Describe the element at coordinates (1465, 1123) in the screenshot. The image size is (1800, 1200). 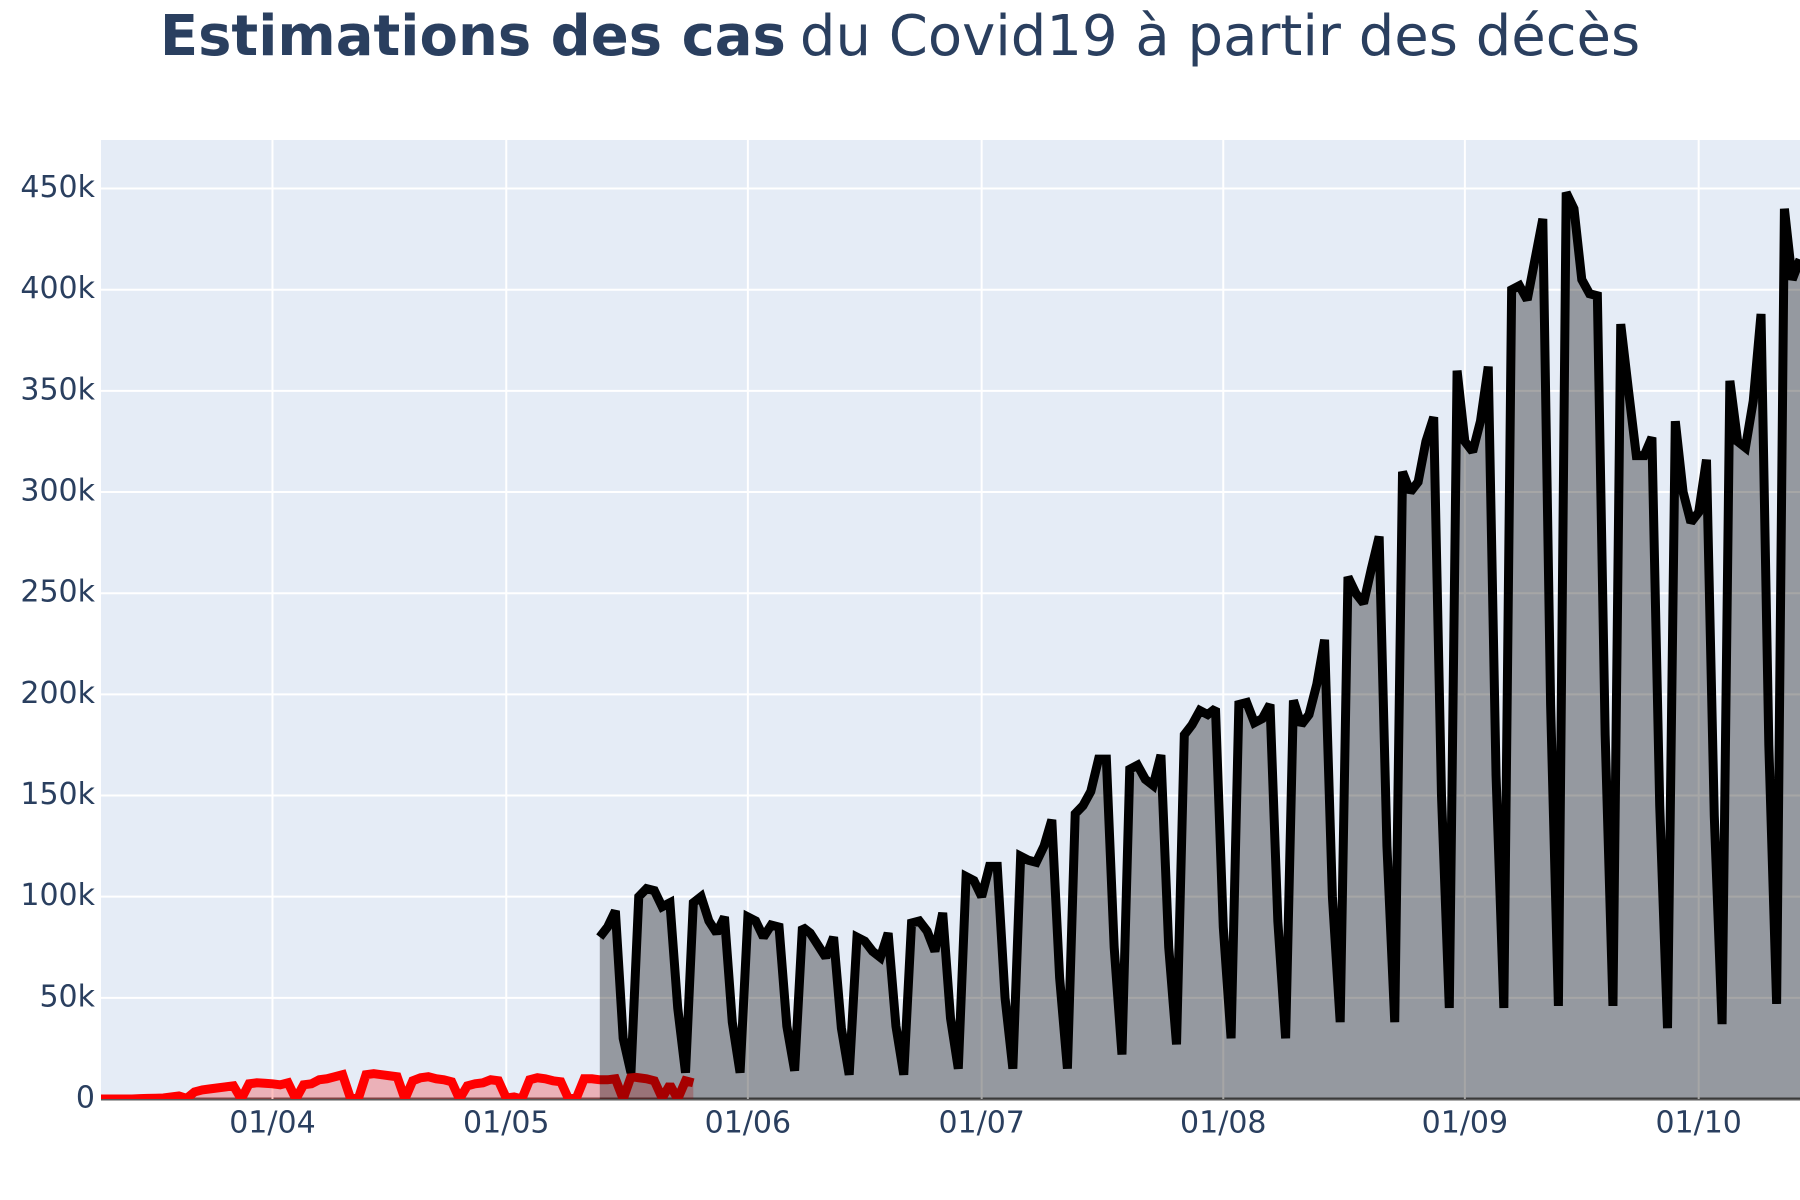
I see `x-tick-label: 01/09` at that location.